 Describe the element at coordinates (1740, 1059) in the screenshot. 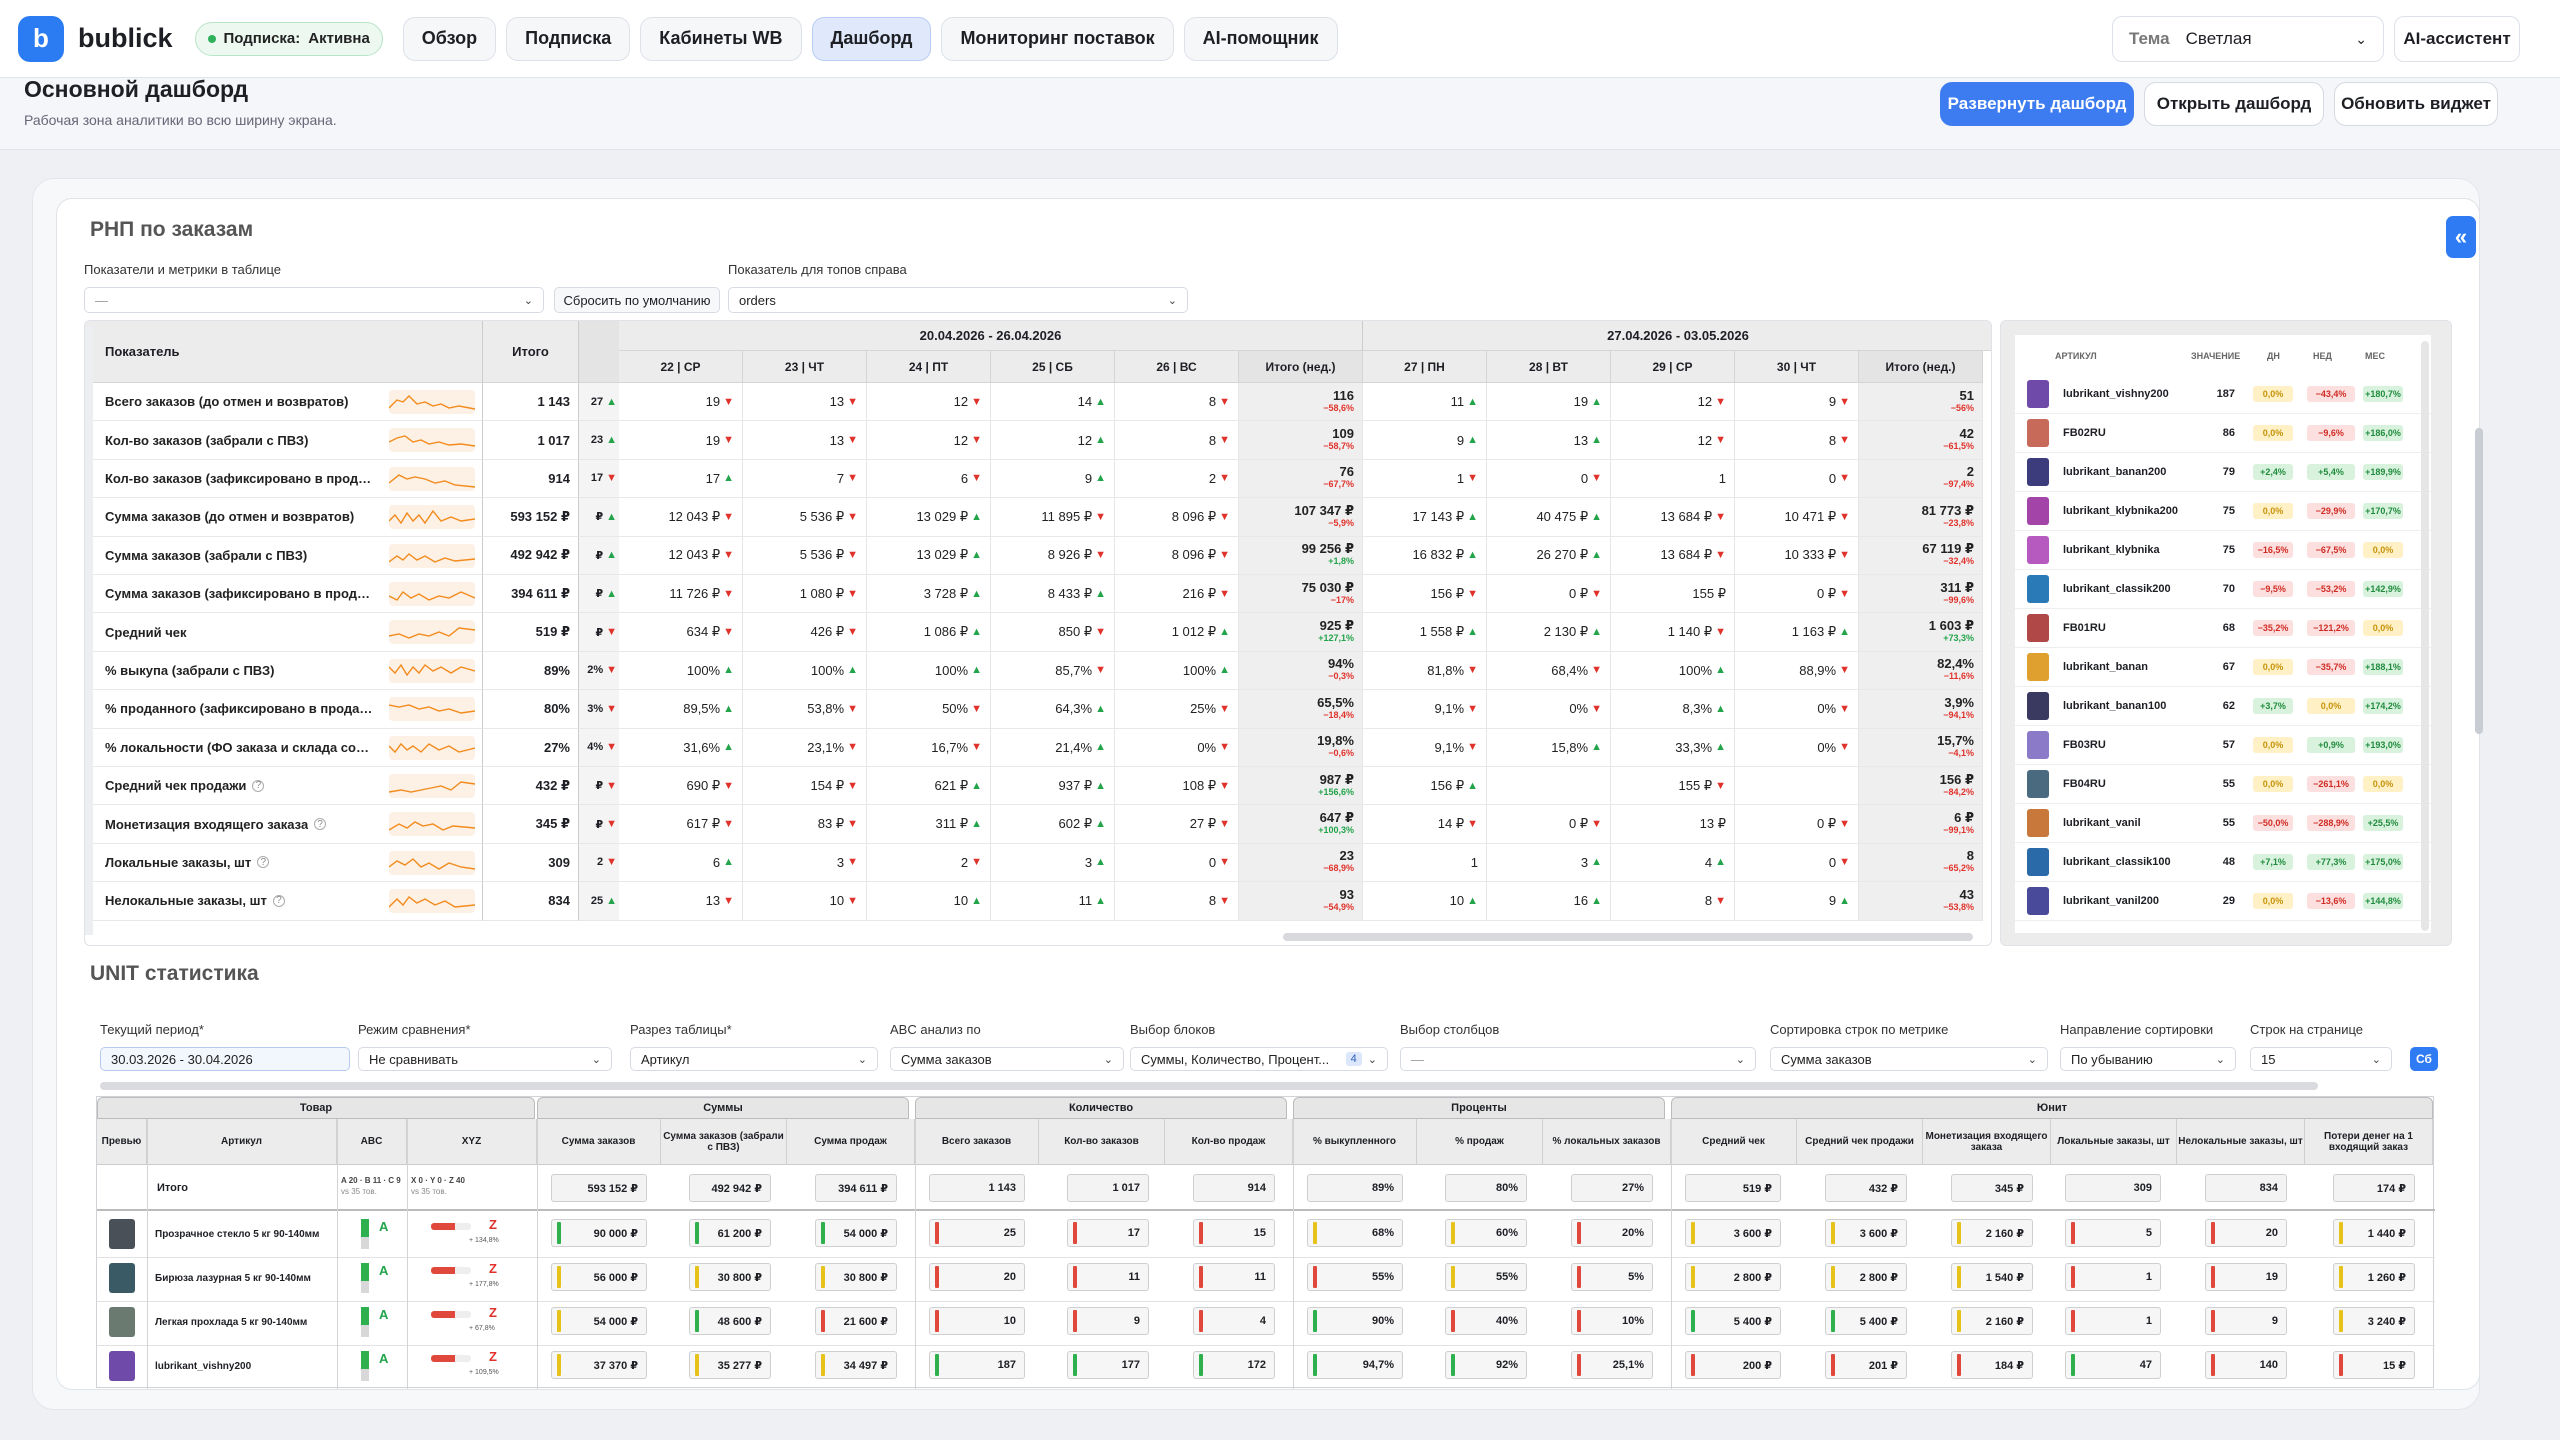

I see `chevron-down-icon: ⌄` at that location.